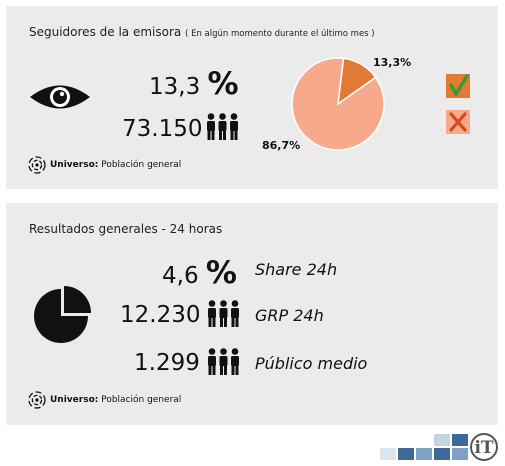 The height and width of the screenshot is (466, 505). What do you see at coordinates (311, 363) in the screenshot?
I see `audience-label: Público medio` at bounding box center [311, 363].